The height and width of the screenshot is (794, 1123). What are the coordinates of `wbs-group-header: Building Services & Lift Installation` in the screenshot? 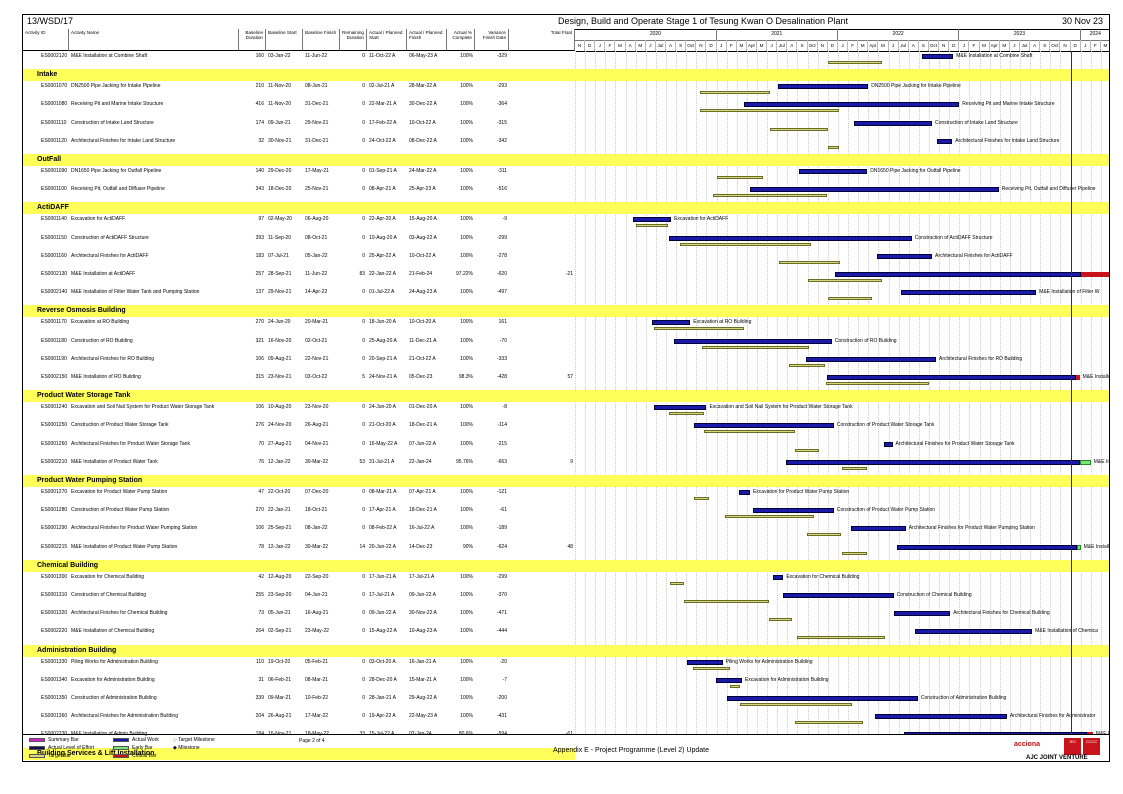 It's located at (299, 753).